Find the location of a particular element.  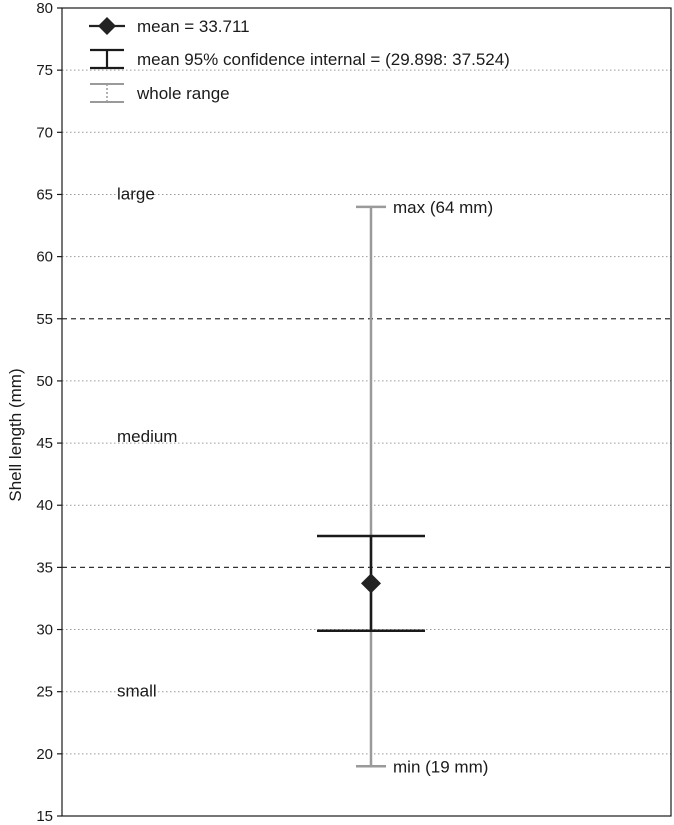

y-tick-label: 25 is located at coordinates (44, 692).